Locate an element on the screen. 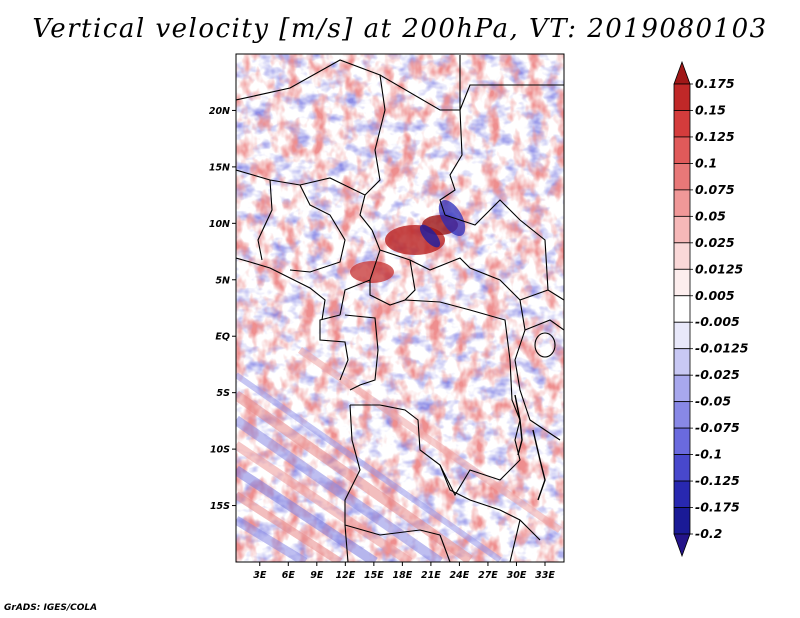 Image resolution: width=800 pixels, height=618 pixels. lon-tick-label: 3E is located at coordinates (260, 575).